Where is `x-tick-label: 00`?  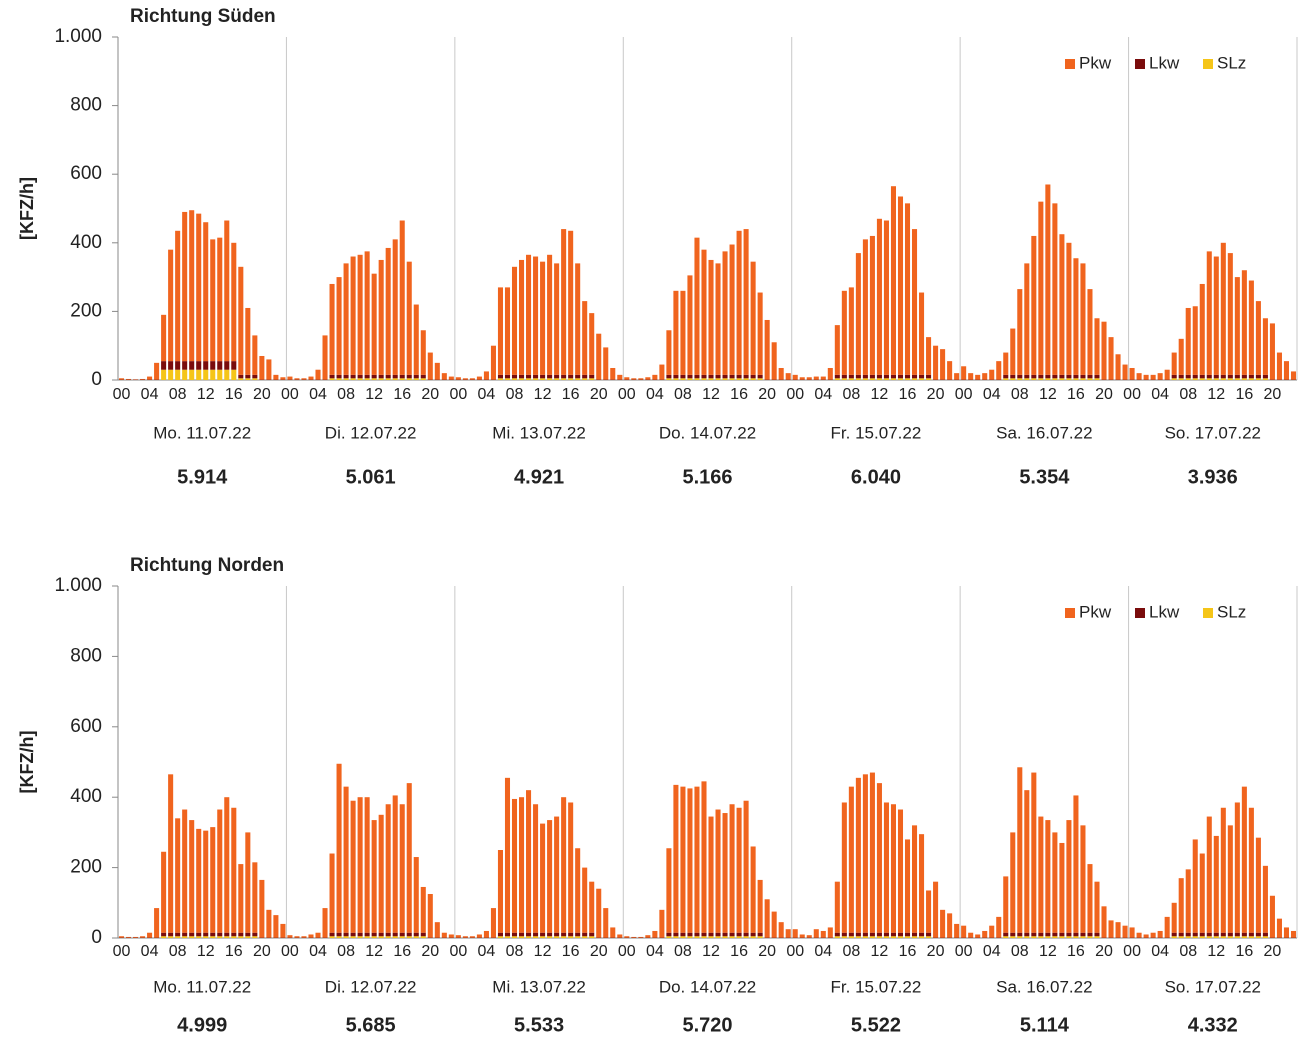
x-tick-label: 00 is located at coordinates (1132, 394).